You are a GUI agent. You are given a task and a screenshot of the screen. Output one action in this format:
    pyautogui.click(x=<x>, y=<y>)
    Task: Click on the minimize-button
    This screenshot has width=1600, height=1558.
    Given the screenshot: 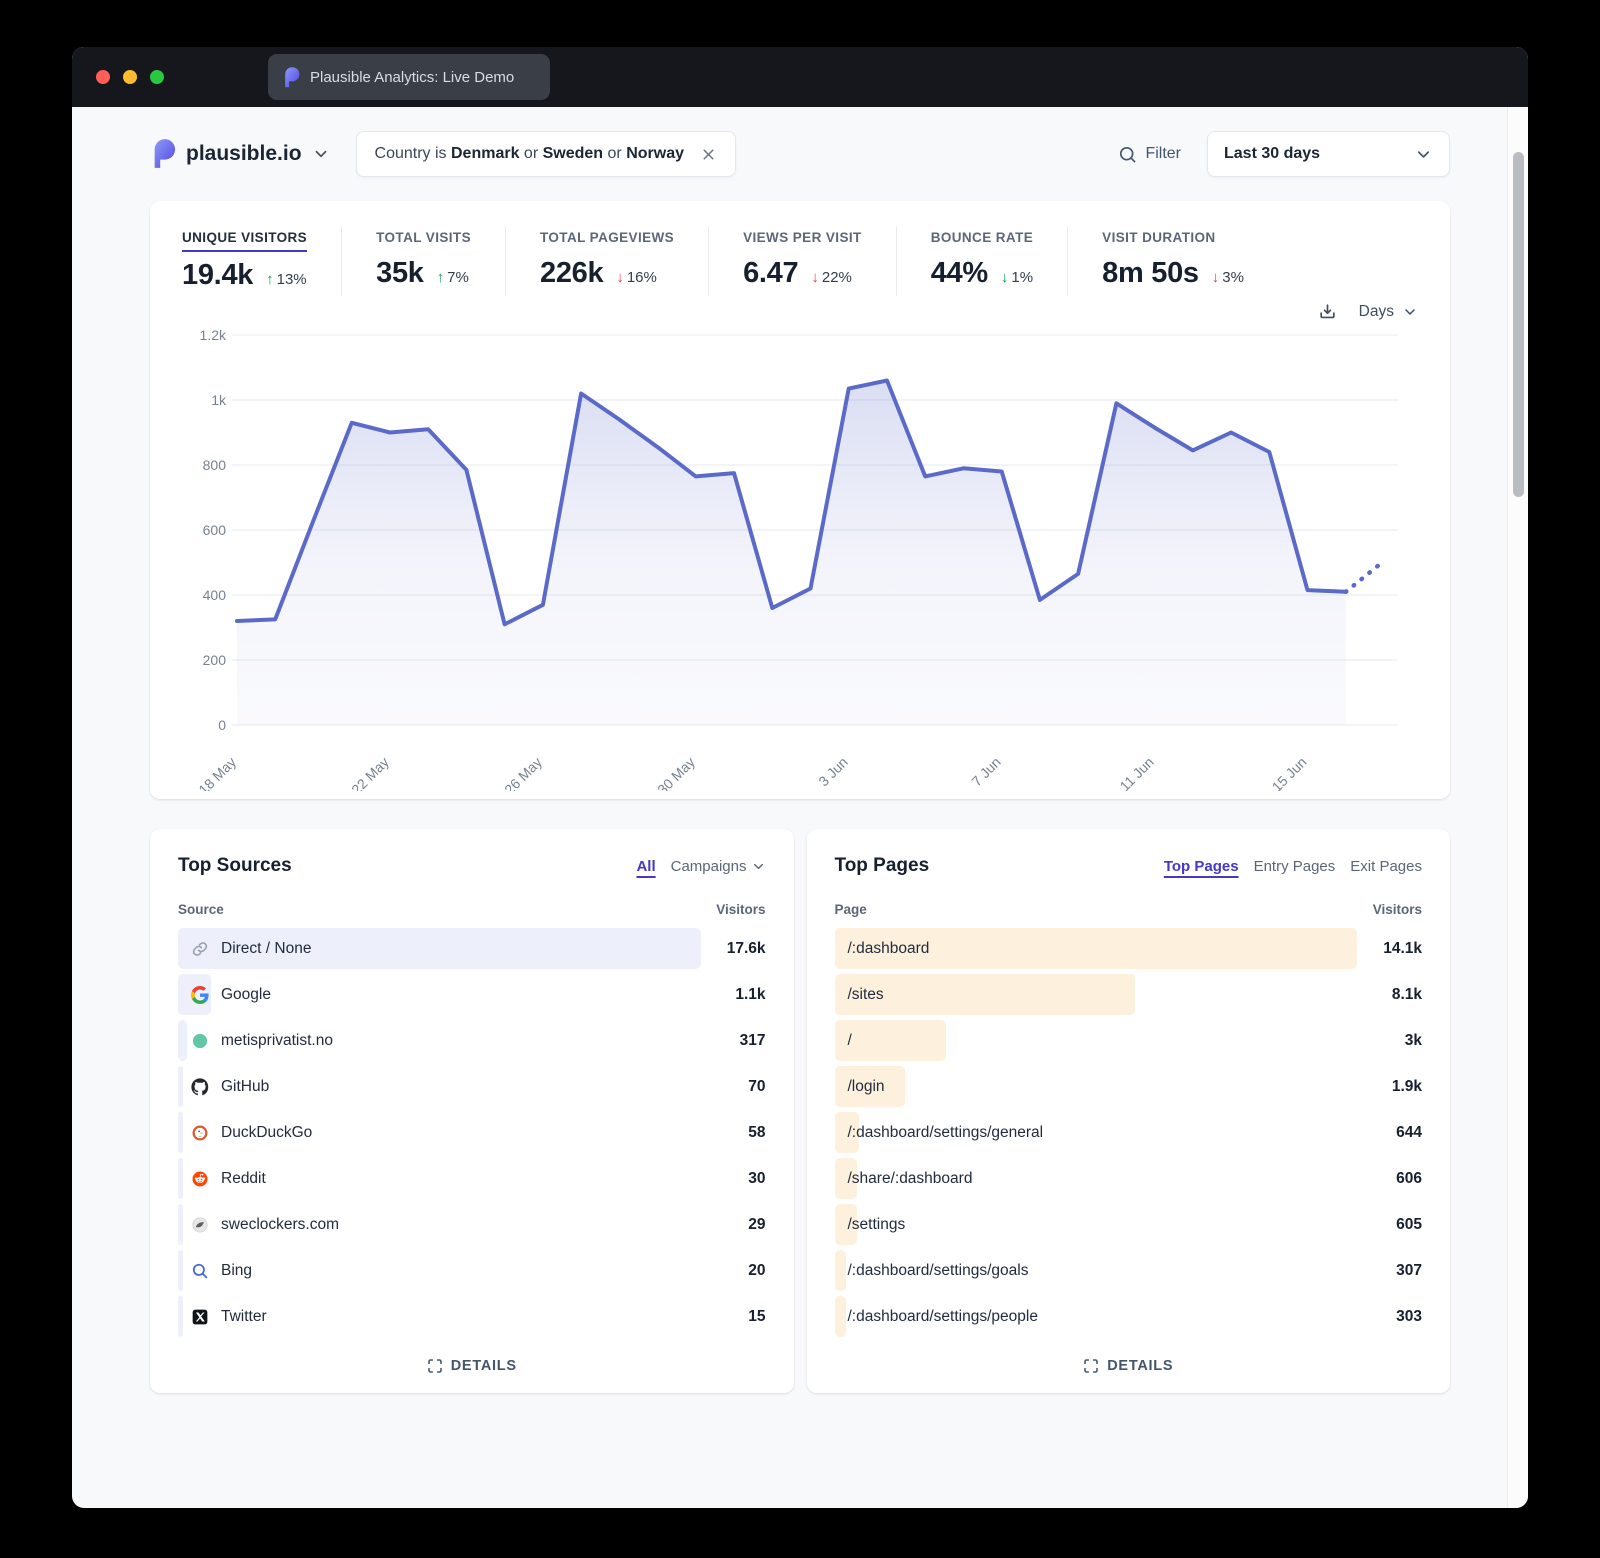 What is the action you would take?
    pyautogui.click(x=130, y=77)
    